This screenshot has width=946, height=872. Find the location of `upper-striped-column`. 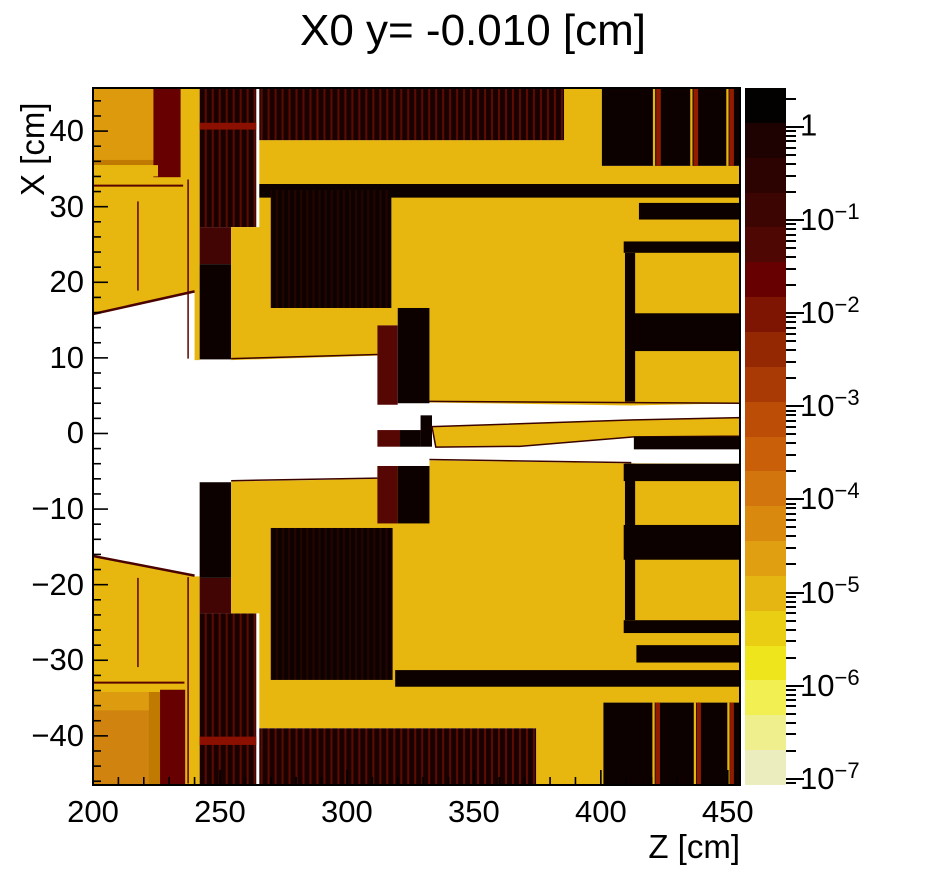

upper-striped-column is located at coordinates (228, 158).